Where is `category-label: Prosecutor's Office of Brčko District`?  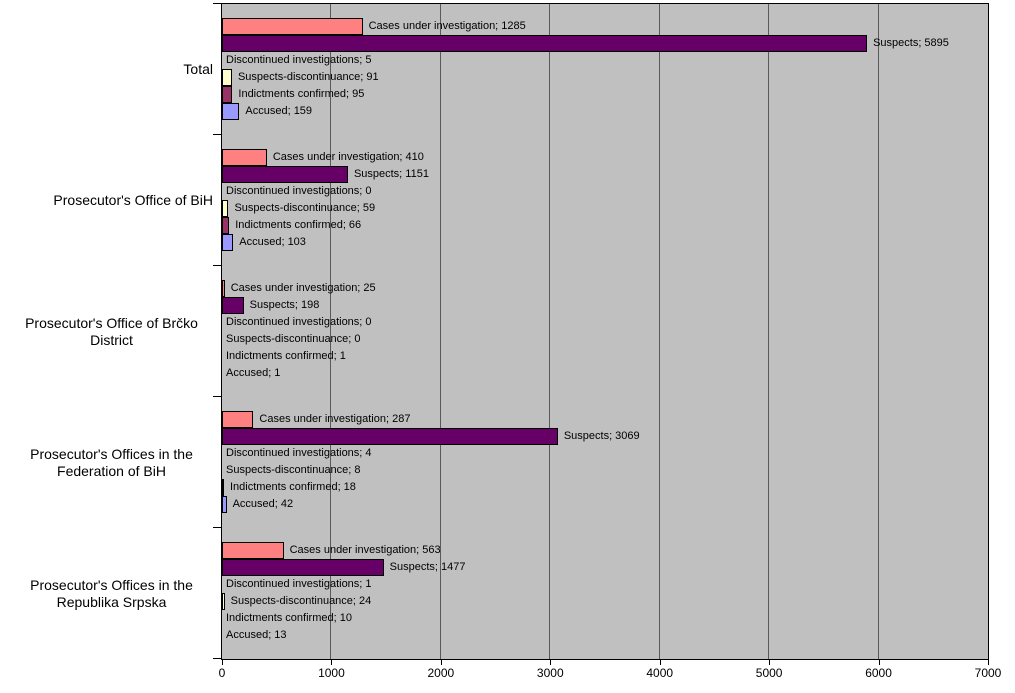 category-label: Prosecutor's Office of Brčko District is located at coordinates (111, 331).